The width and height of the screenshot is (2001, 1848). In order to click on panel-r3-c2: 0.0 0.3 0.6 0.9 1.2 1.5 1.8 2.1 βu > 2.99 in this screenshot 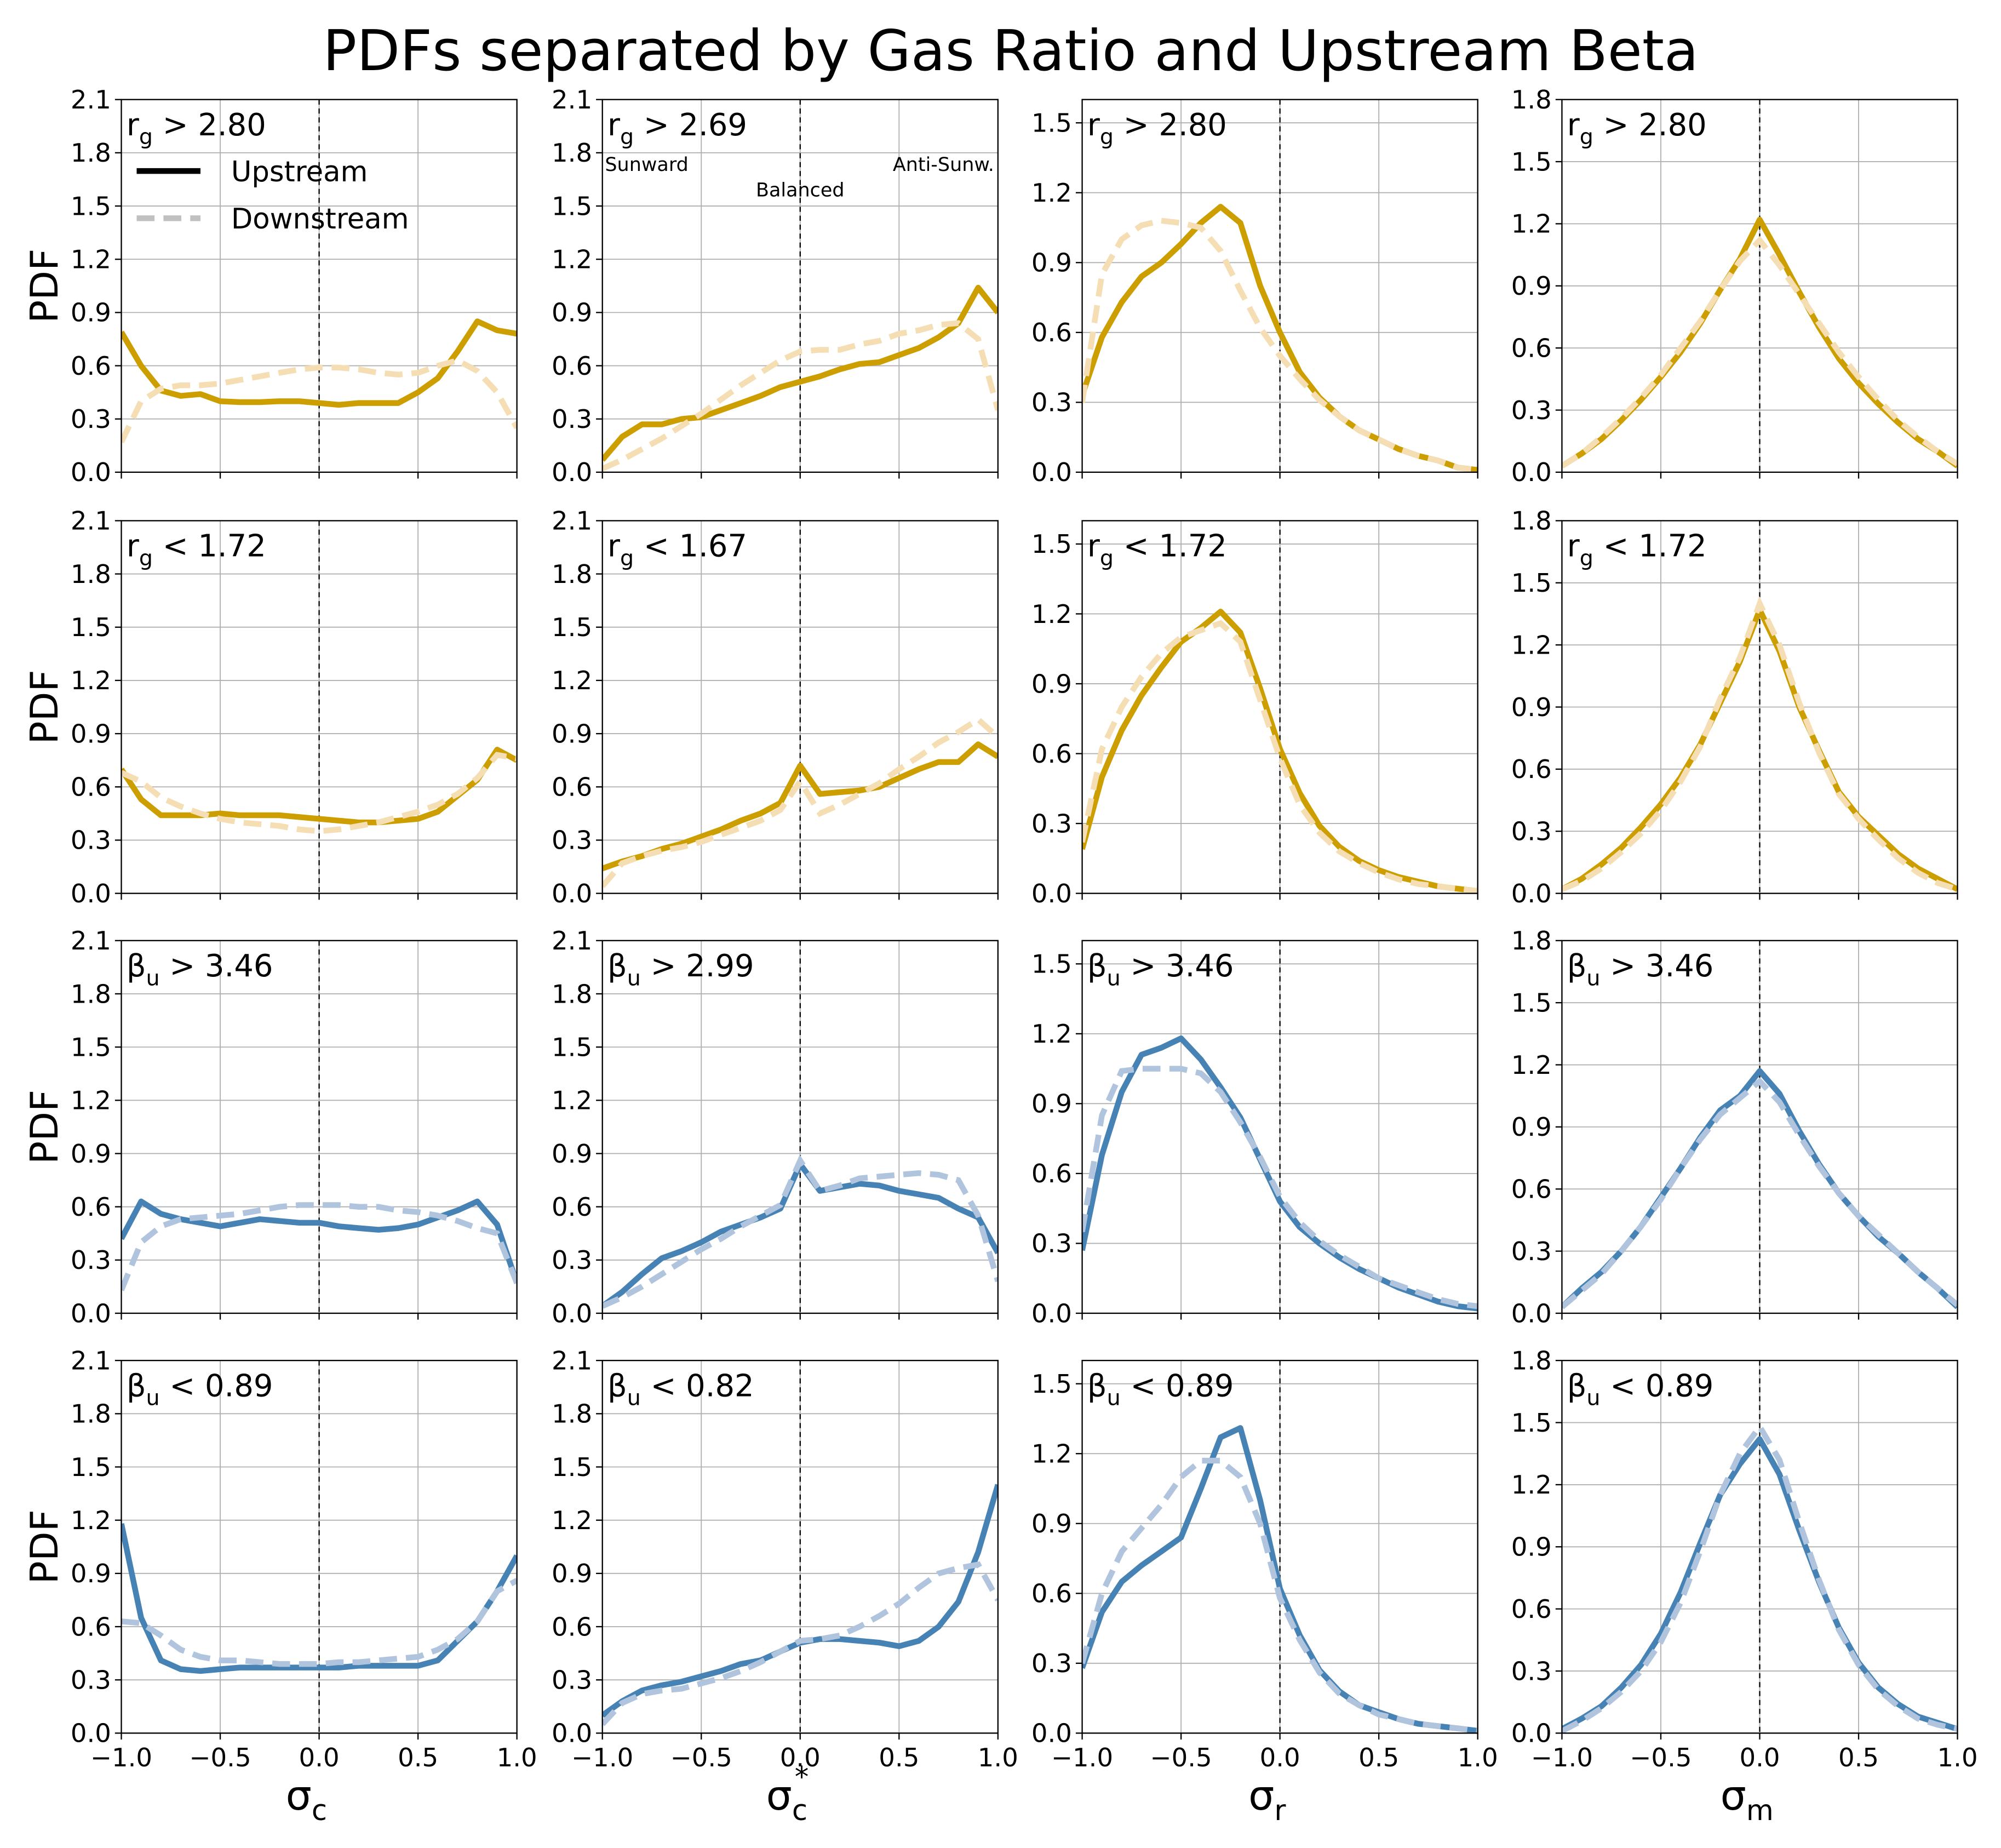, I will do `click(775, 1127)`.